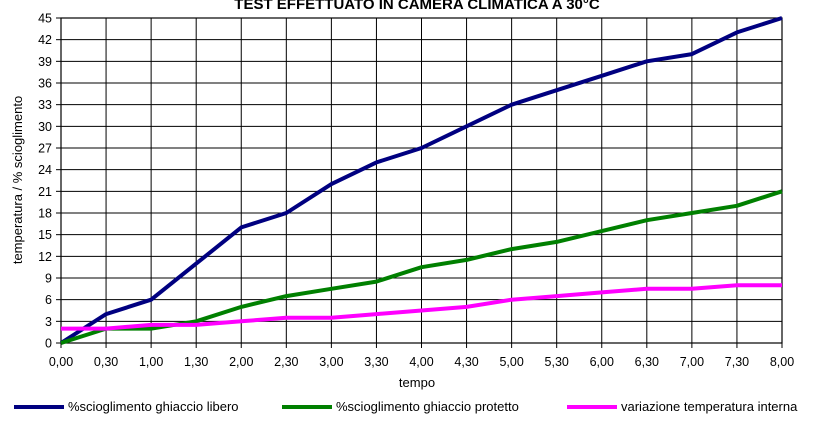 The height and width of the screenshot is (421, 834). What do you see at coordinates (709, 406) in the screenshot?
I see `legend-label: variazione temperatura interna` at bounding box center [709, 406].